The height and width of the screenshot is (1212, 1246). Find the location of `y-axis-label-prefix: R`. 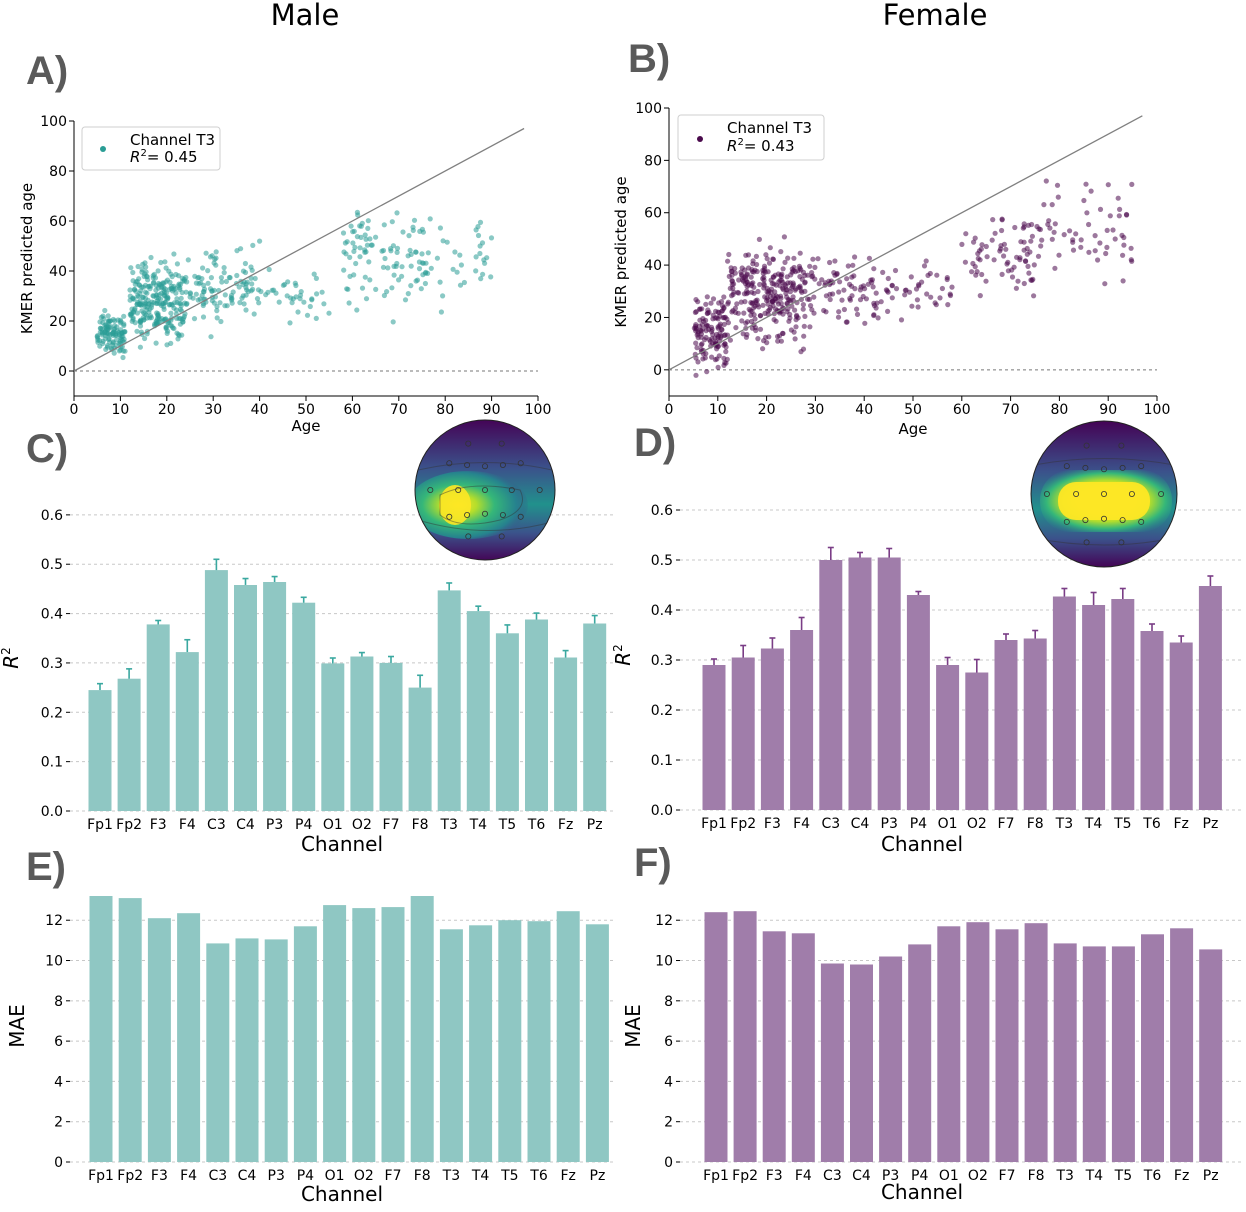

y-axis-label-prefix: R is located at coordinates (11, 662).